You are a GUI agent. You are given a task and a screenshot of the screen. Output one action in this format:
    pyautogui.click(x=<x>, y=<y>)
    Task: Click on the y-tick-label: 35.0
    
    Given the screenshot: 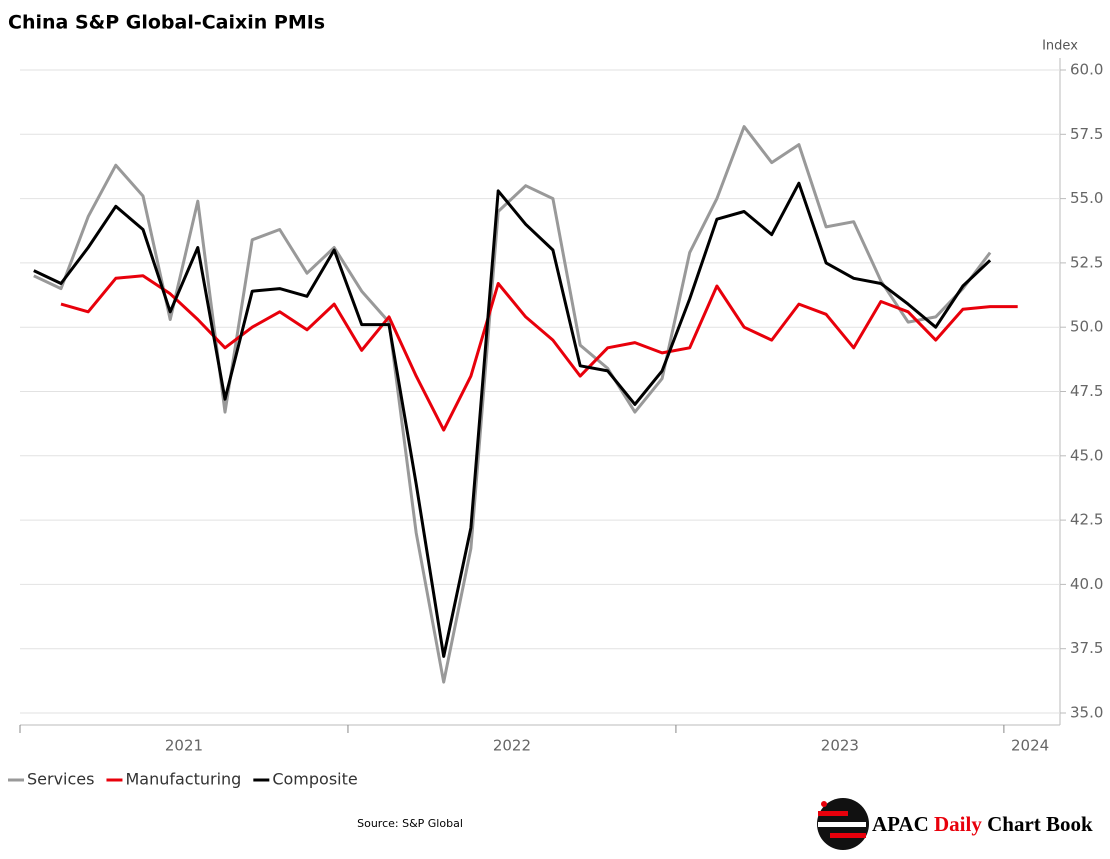 What is the action you would take?
    pyautogui.click(x=1086, y=713)
    